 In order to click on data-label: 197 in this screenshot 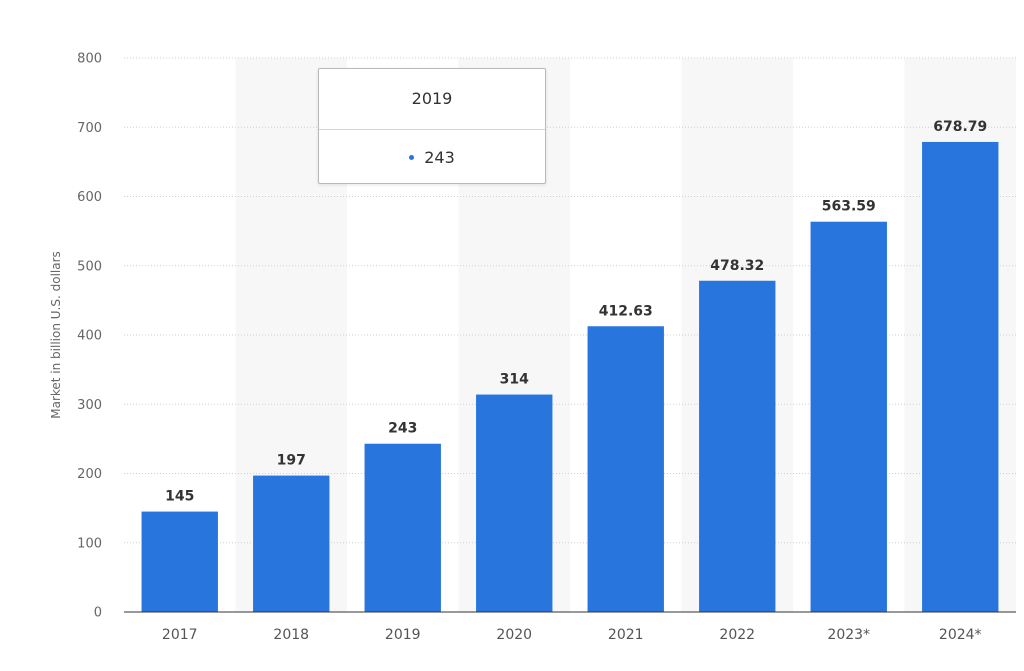, I will do `click(291, 461)`.